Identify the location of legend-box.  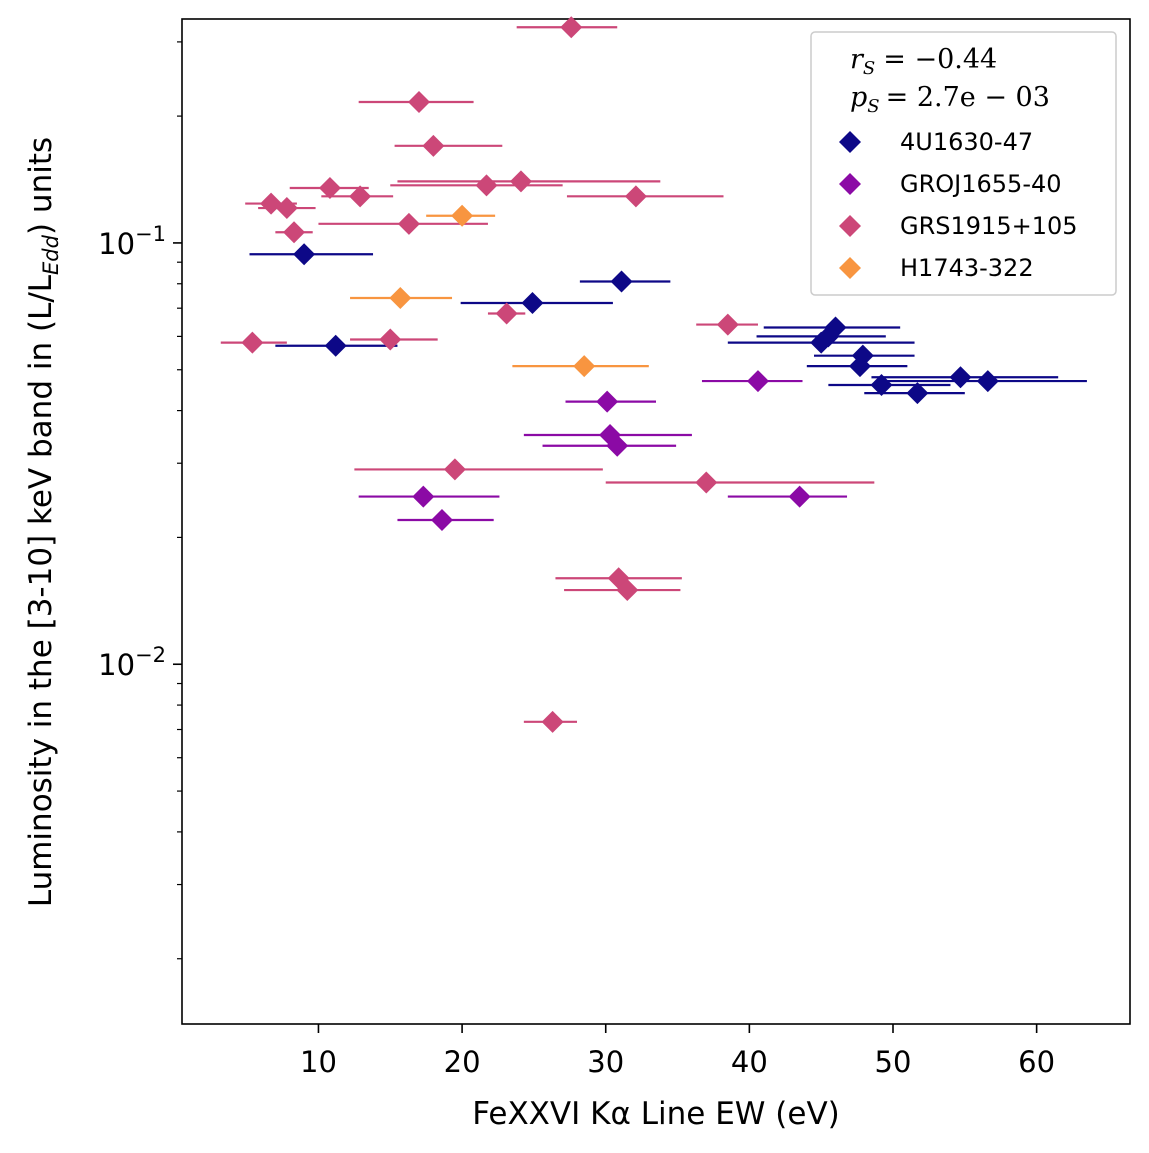
(963, 163).